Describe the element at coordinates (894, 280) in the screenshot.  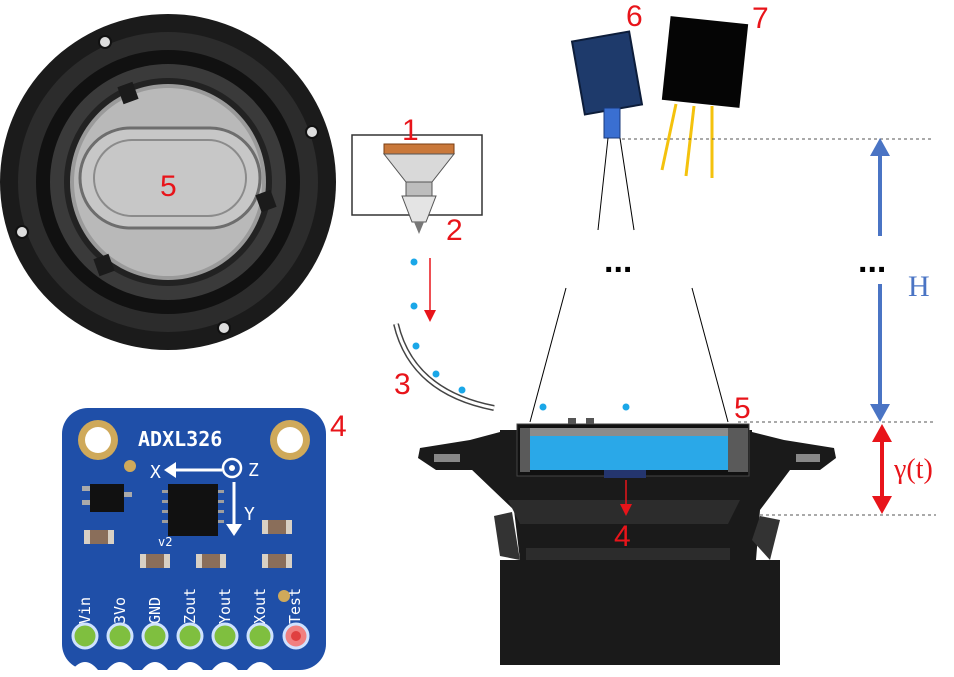
I see `height-dimension: ... H` at that location.